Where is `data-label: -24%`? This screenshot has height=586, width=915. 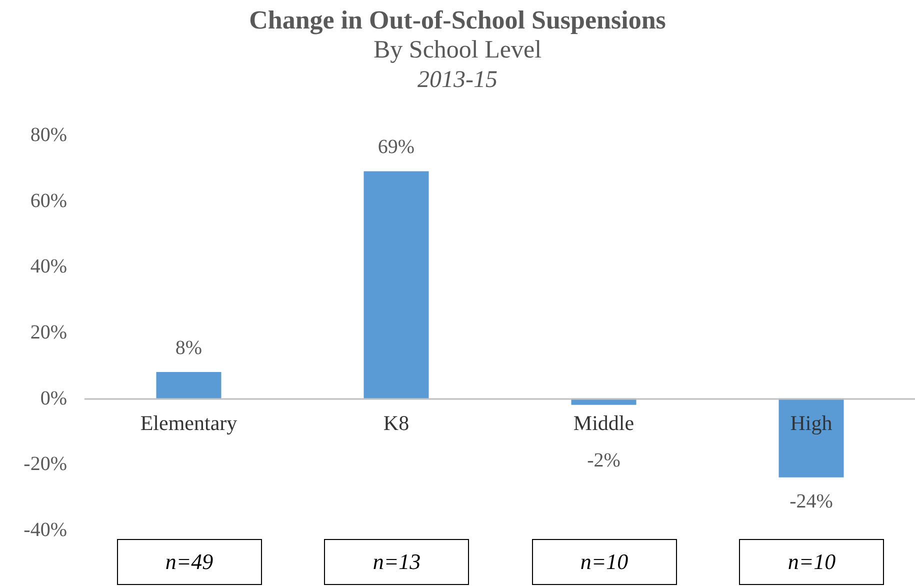
data-label: -24% is located at coordinates (811, 501).